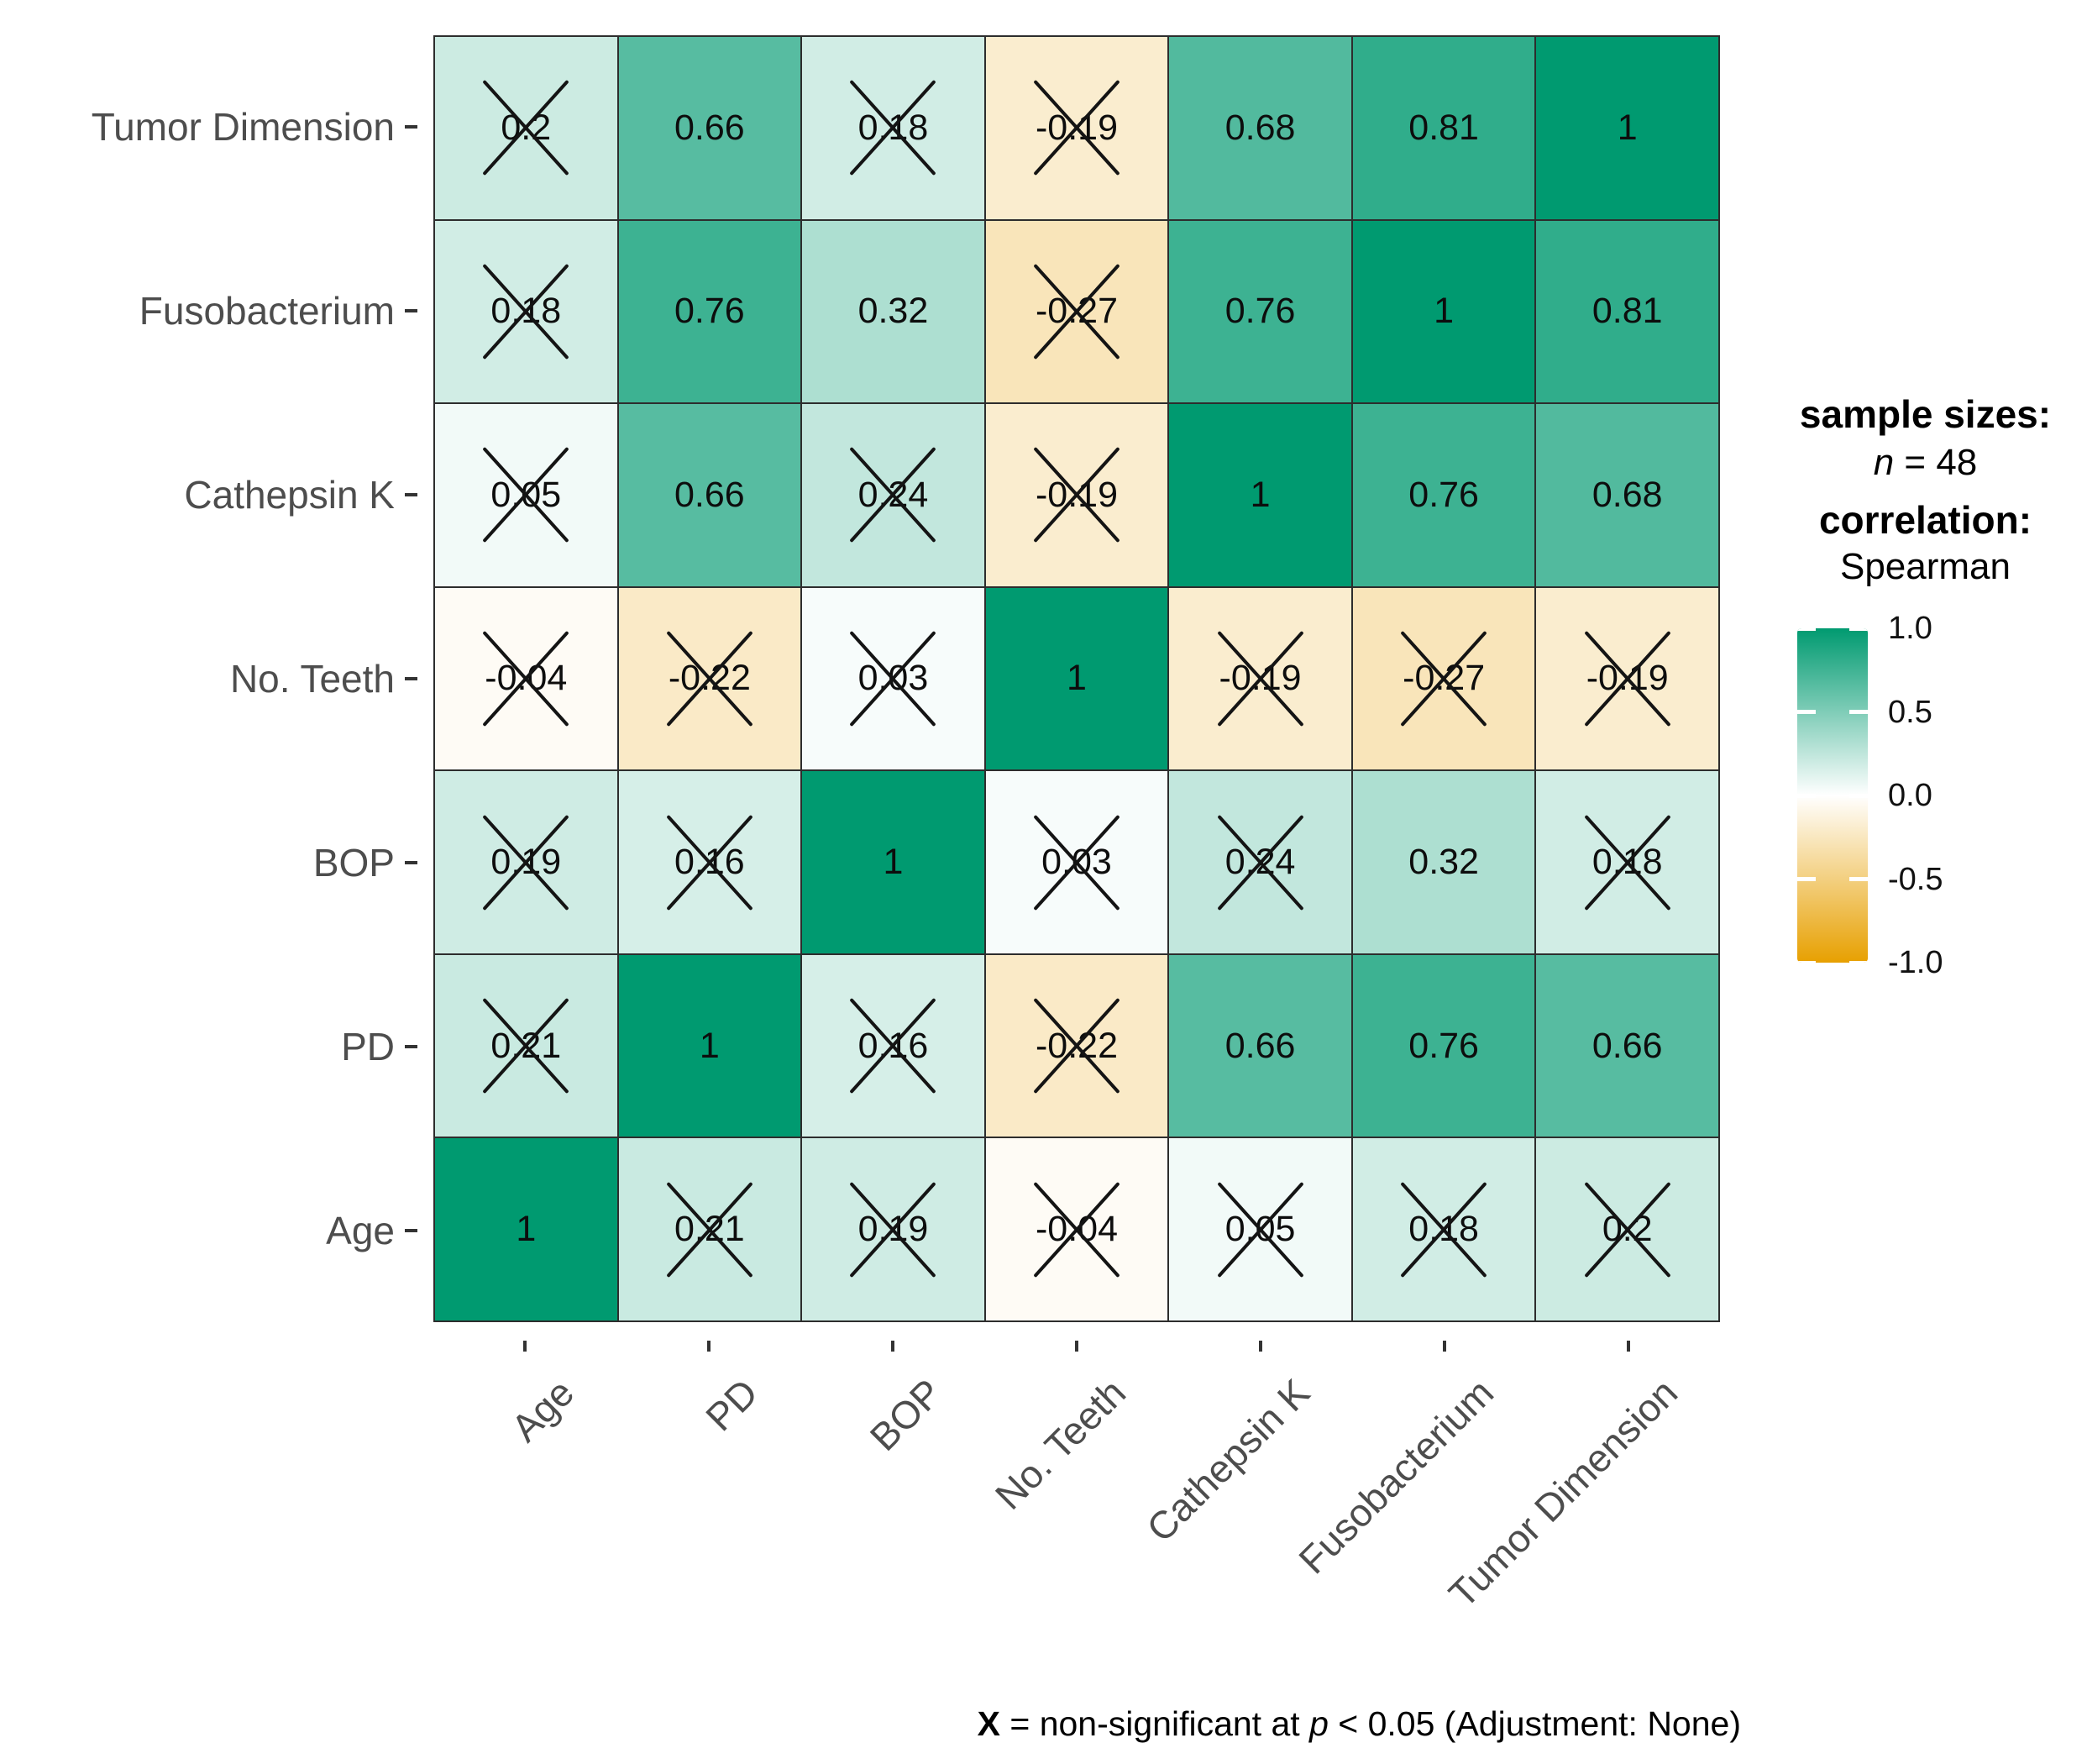  I want to click on legend-sample-sizes-title: sample sizes:, so click(1926, 414).